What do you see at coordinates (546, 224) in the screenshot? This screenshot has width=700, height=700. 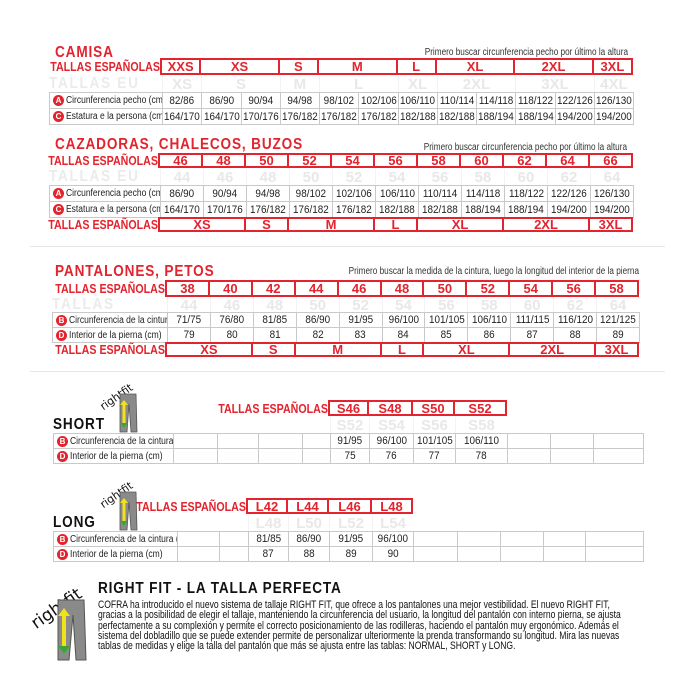 I see `letter-size-cell: 2XL` at bounding box center [546, 224].